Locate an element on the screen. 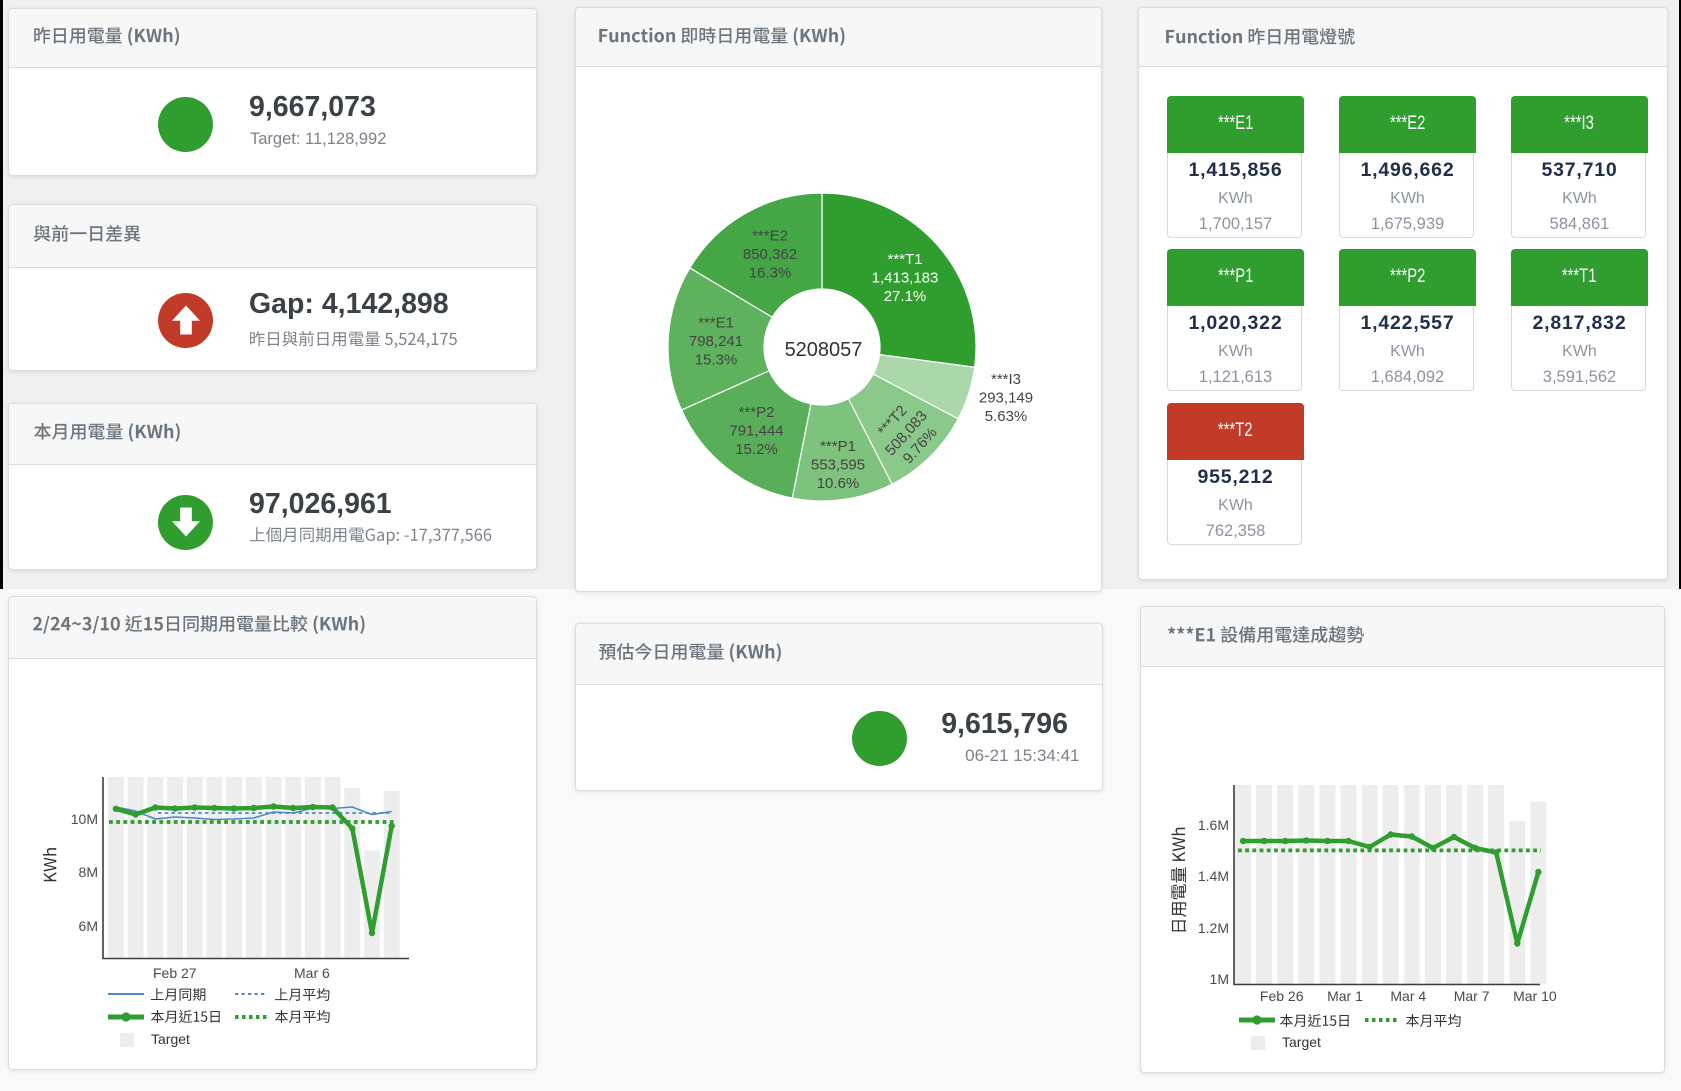 This screenshot has width=1681, height=1091. svg-text: 5208057 is located at coordinates (824, 350).